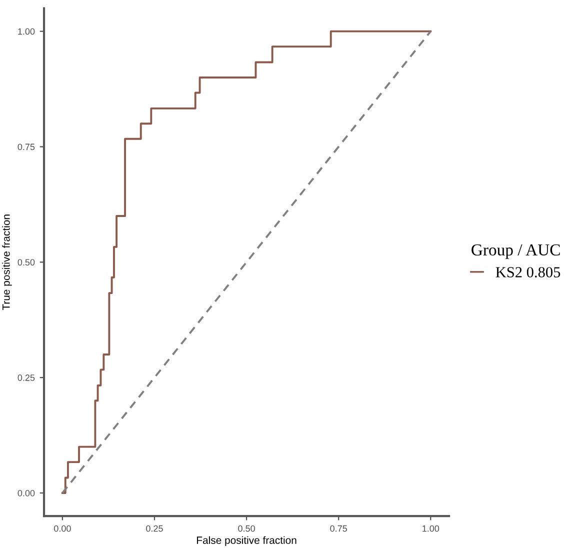 The height and width of the screenshot is (549, 587). I want to click on x-tick-label: 0.75, so click(338, 528).